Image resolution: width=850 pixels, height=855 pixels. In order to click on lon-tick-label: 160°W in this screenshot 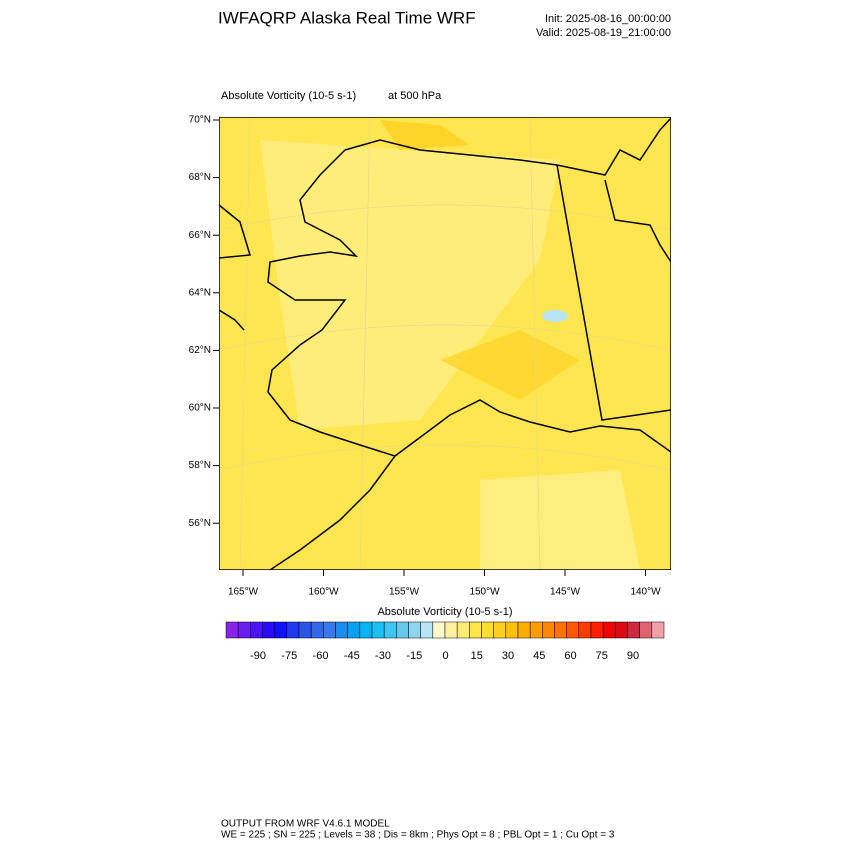, I will do `click(323, 592)`.